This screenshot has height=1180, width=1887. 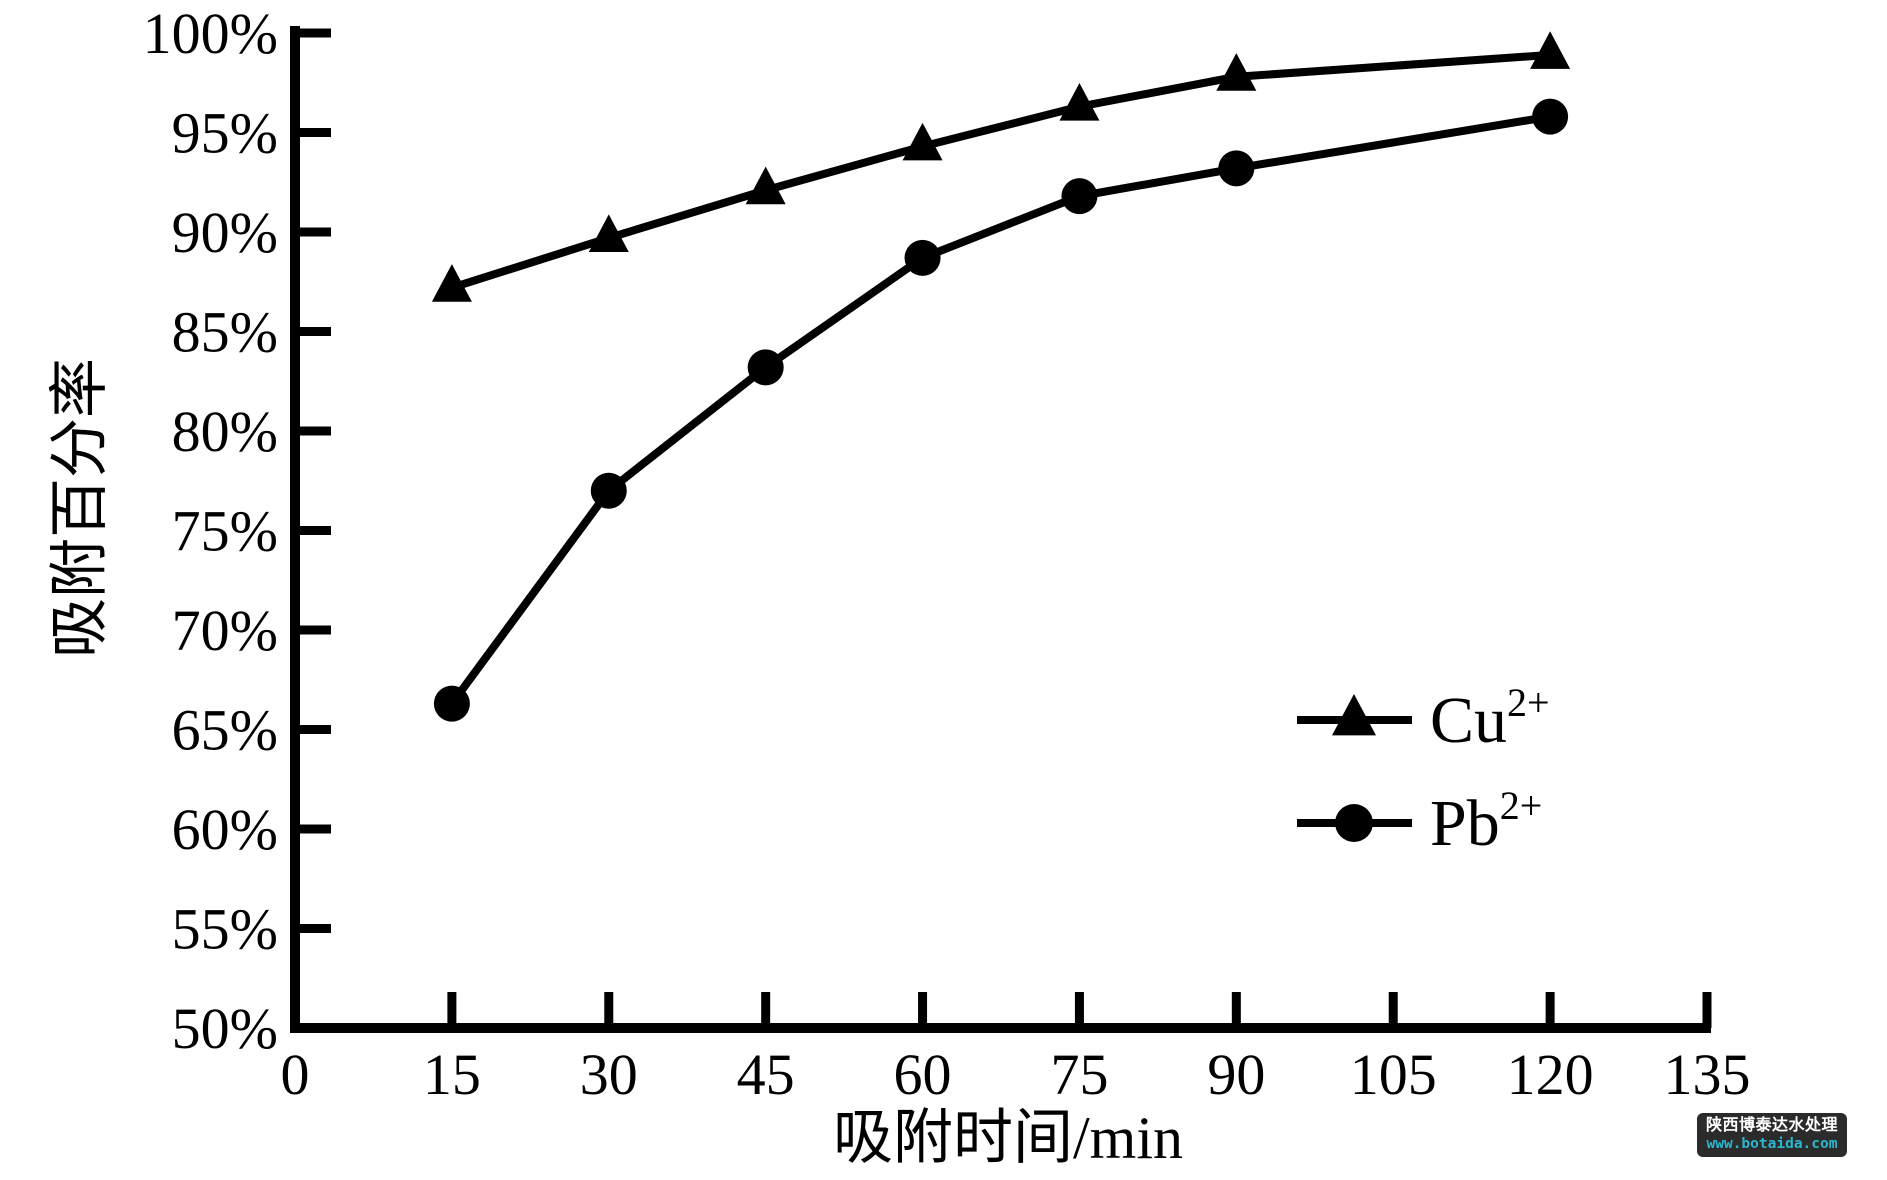 I want to click on legend-marker-triangle, so click(x=1354, y=715).